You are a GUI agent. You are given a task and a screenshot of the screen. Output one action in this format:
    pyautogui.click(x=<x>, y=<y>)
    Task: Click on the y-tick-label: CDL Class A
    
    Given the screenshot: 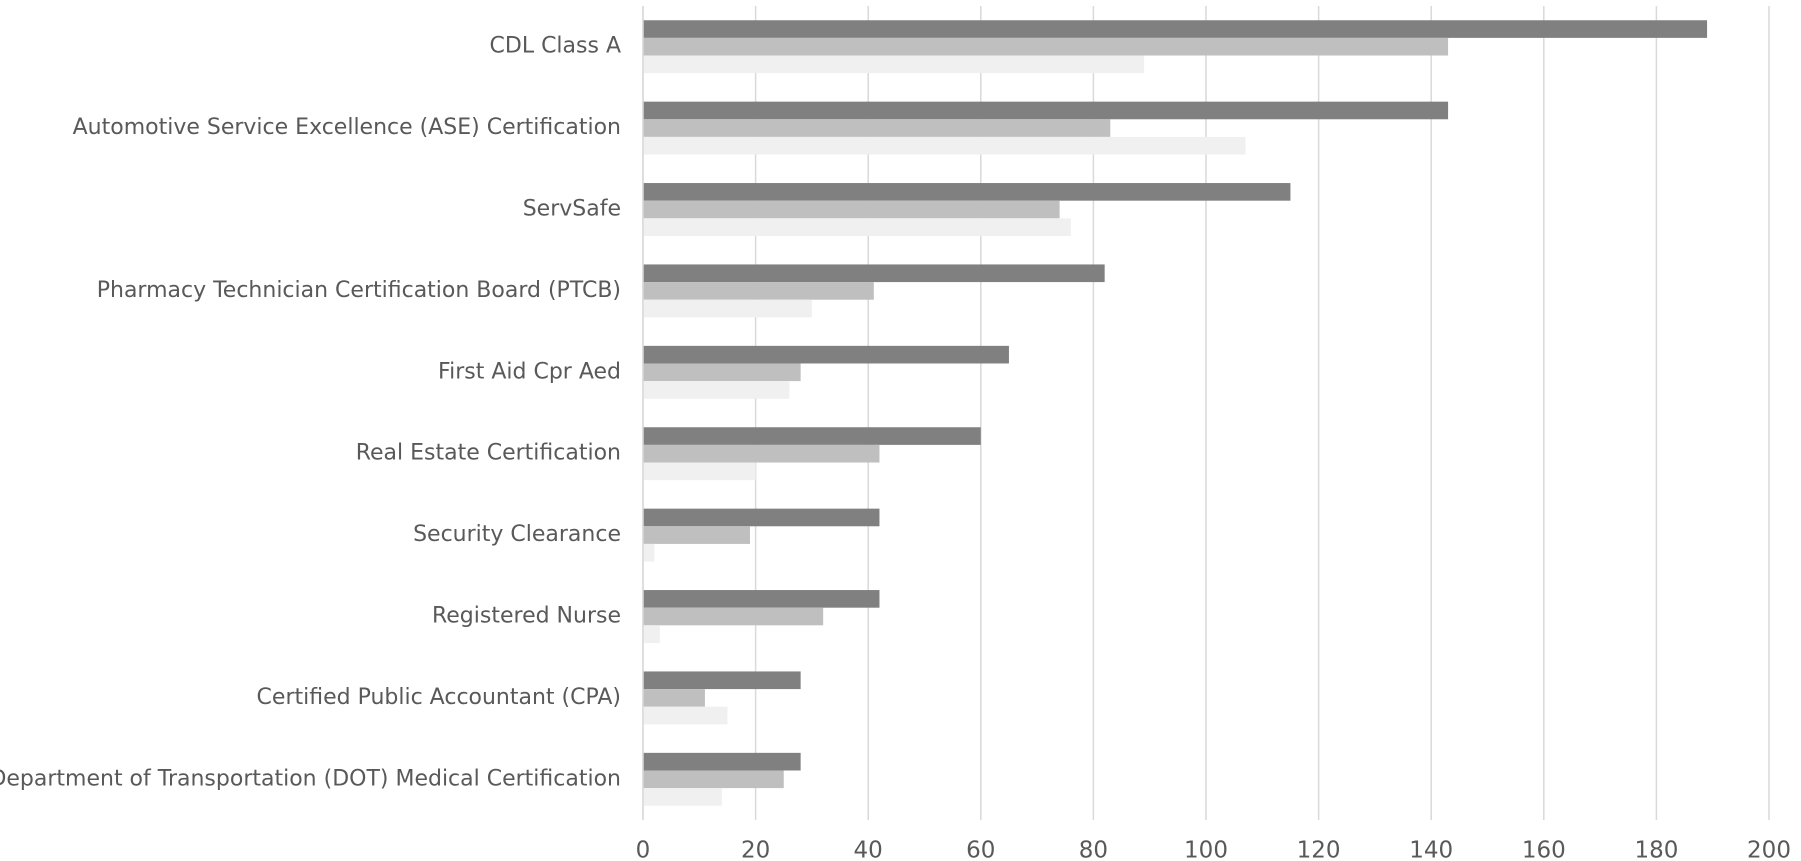 What is the action you would take?
    pyautogui.click(x=555, y=46)
    